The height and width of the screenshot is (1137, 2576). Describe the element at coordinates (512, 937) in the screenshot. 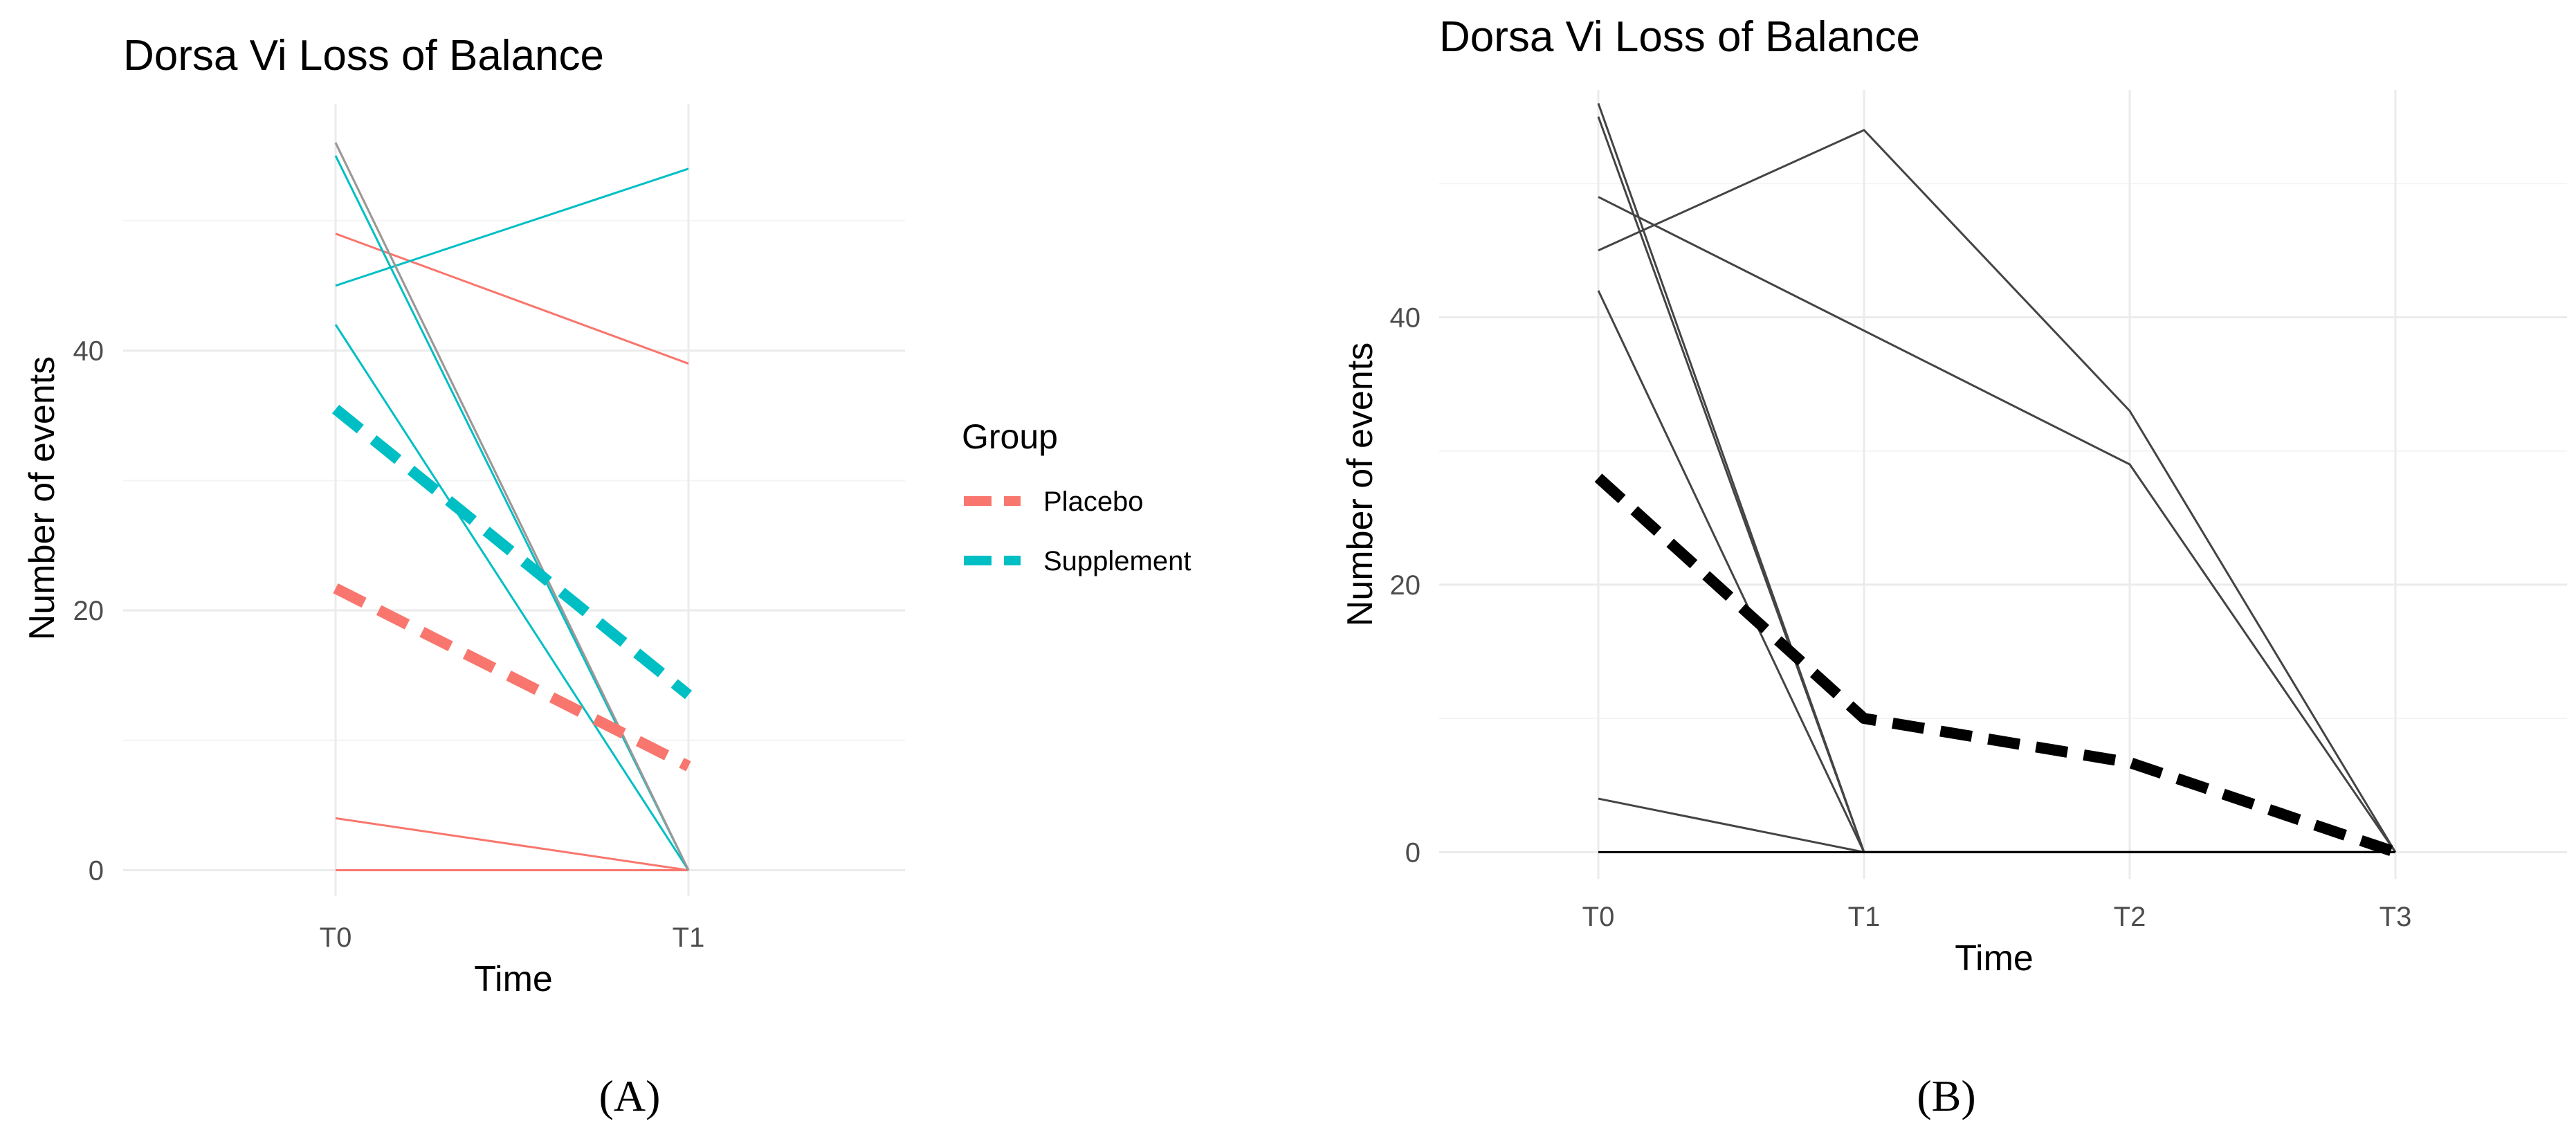

I see `panel-a-x-tick-labels: T0 T1` at that location.